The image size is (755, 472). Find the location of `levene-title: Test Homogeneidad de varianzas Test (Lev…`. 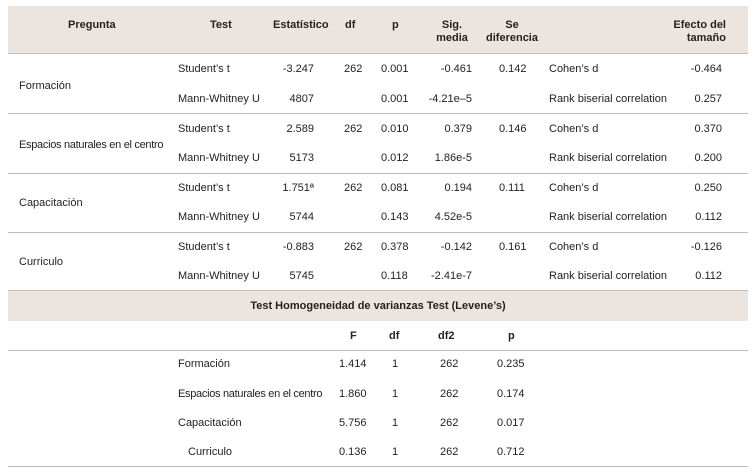

levene-title: Test Homogeneidad de varianzas Test (Lev… is located at coordinates (378, 306).